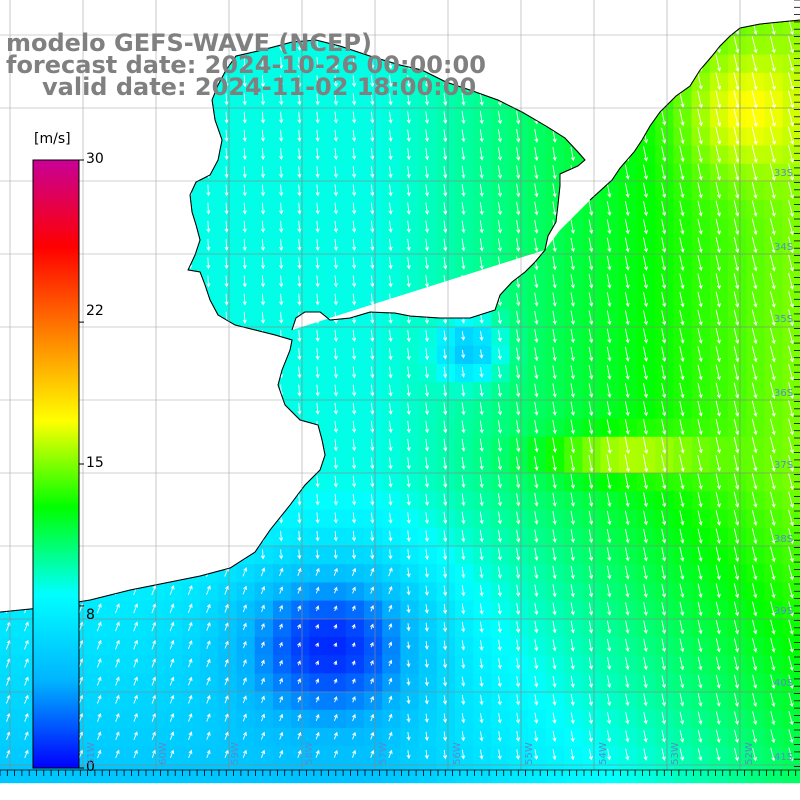 This screenshot has width=800, height=800. I want to click on lon-label: 55W, so click(529, 753).